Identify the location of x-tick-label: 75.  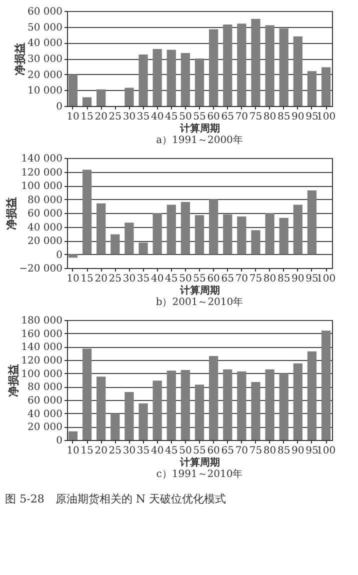
(255, 117).